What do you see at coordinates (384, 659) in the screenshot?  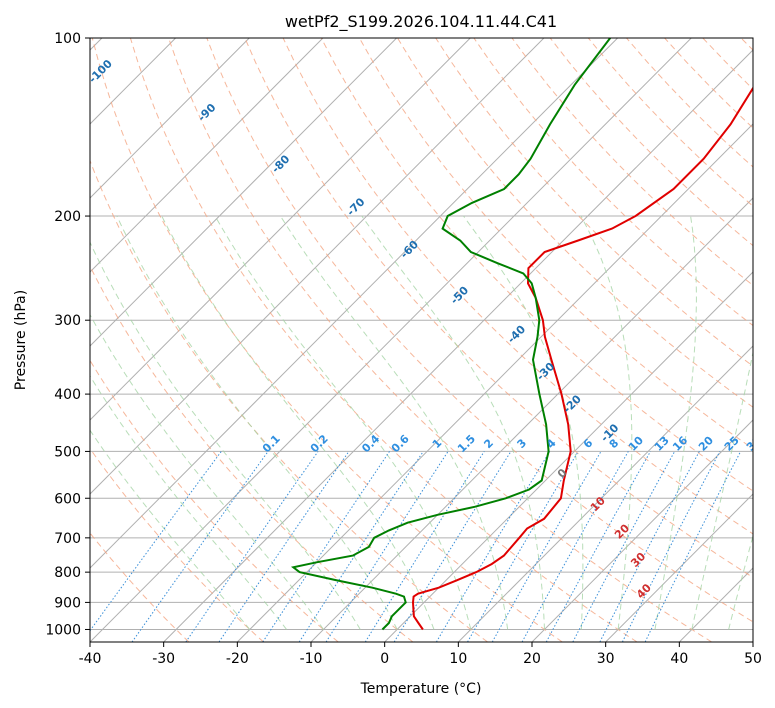 I see `x-tick-label: 0` at bounding box center [384, 659].